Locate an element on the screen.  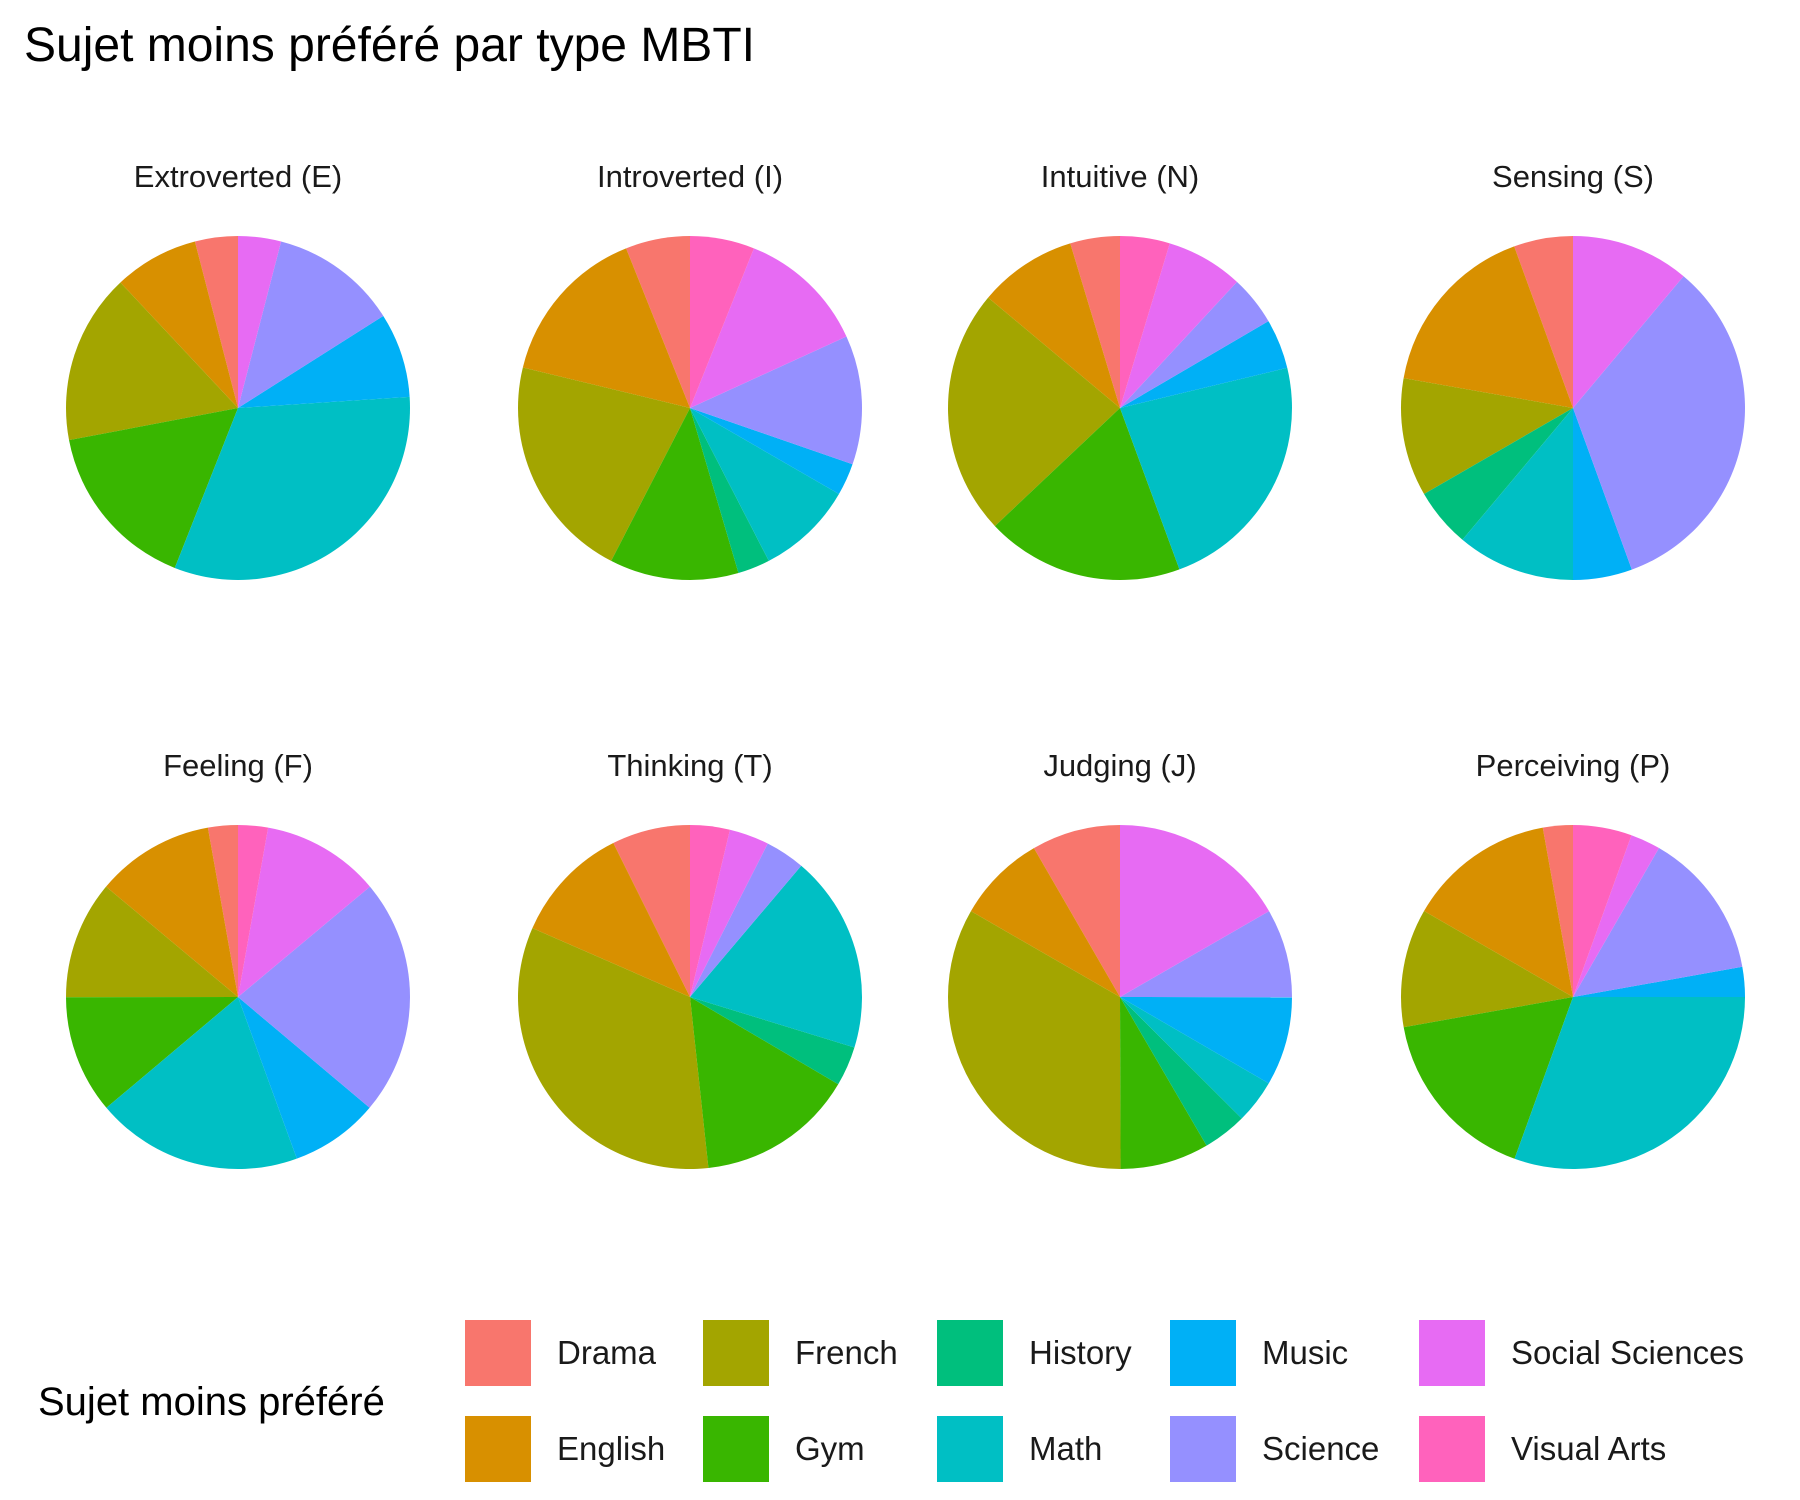
legend-label: Social Sciences is located at coordinates (1627, 1352).